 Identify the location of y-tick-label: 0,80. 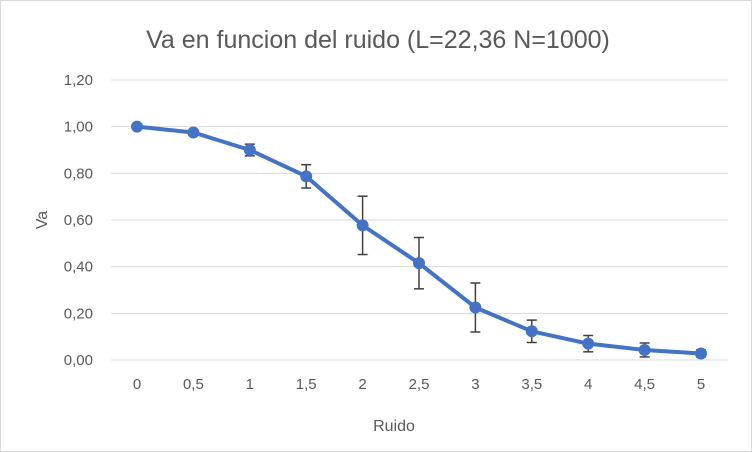
(78, 173).